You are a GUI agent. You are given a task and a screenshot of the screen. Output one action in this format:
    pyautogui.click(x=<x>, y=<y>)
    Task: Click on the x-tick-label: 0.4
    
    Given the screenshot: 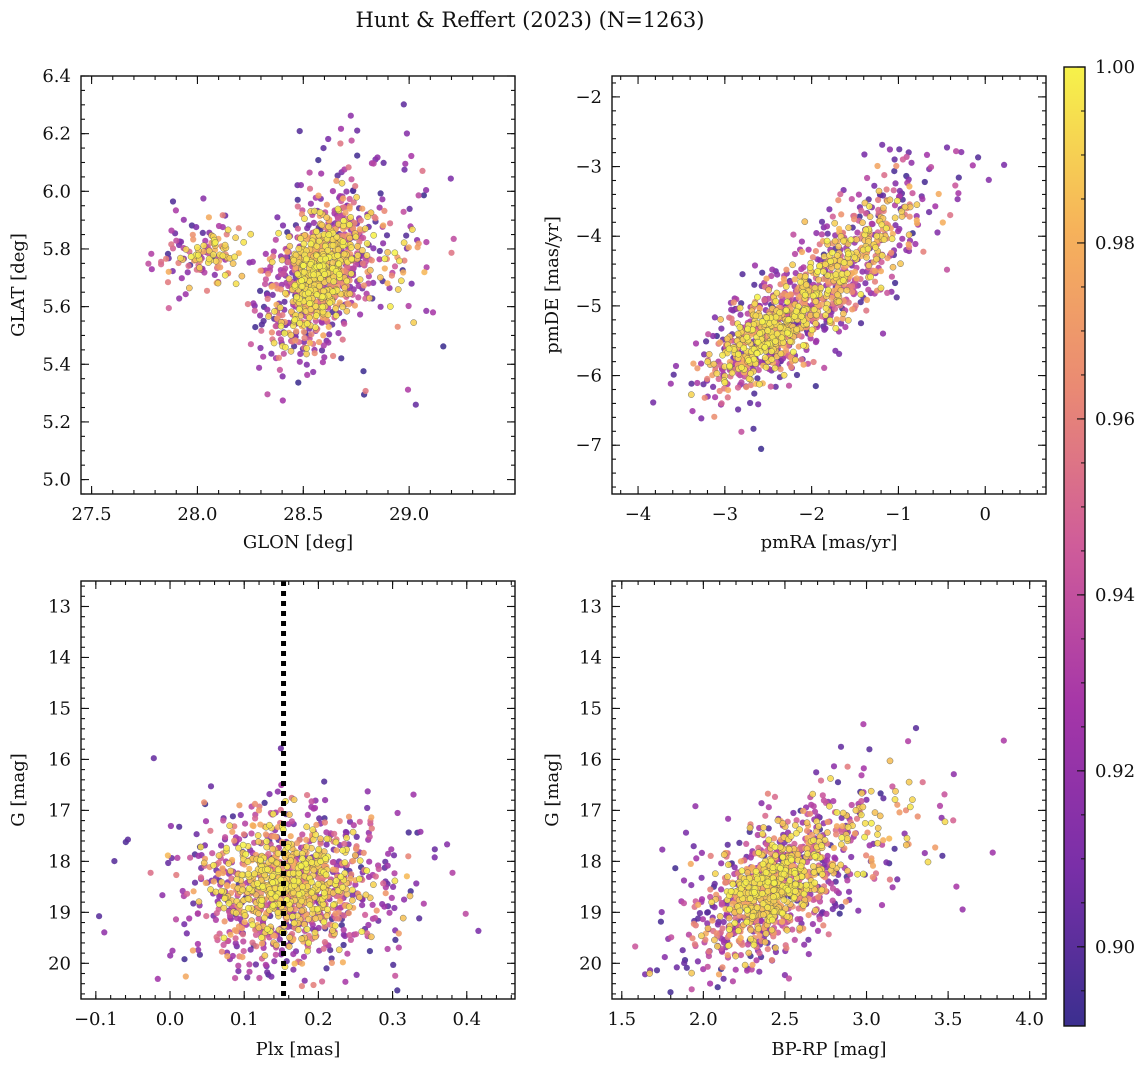 What is the action you would take?
    pyautogui.click(x=466, y=1019)
    